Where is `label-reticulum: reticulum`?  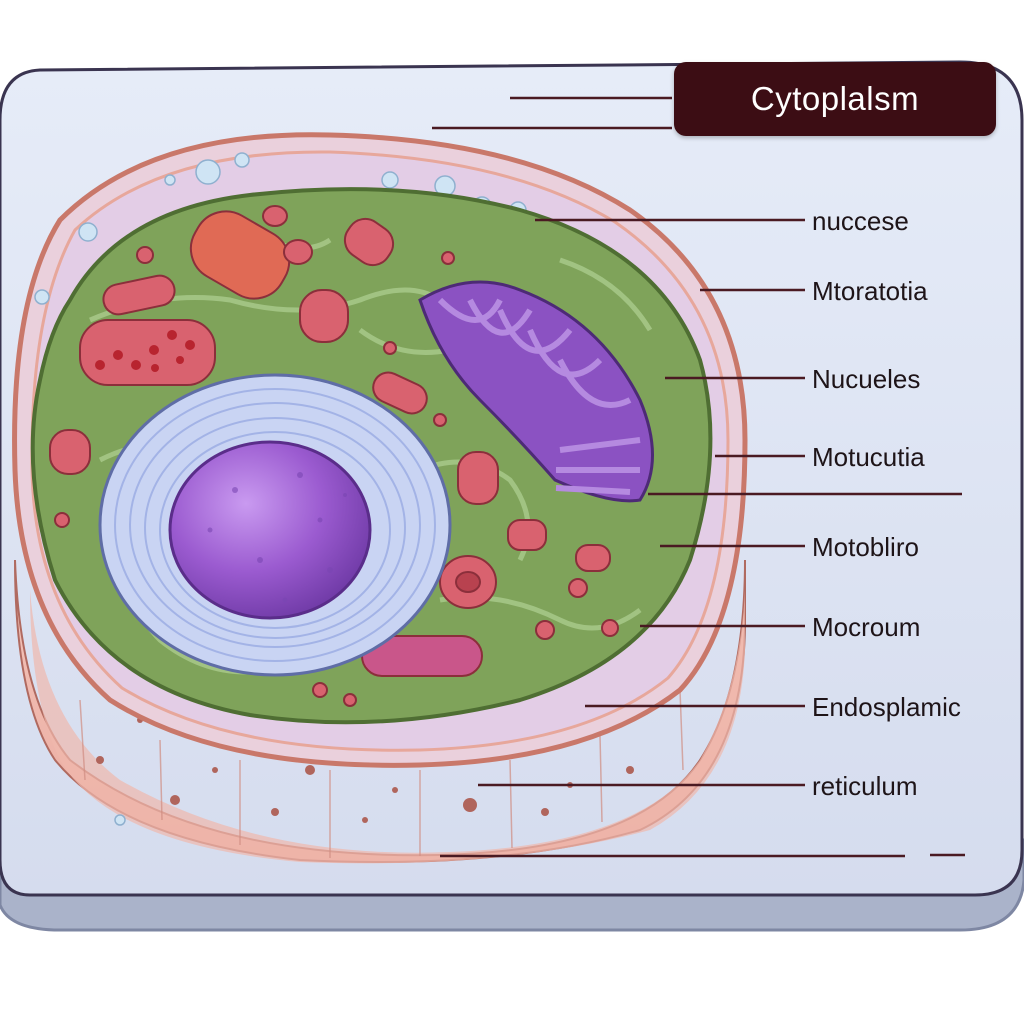
label-reticulum: reticulum is located at coordinates (865, 786).